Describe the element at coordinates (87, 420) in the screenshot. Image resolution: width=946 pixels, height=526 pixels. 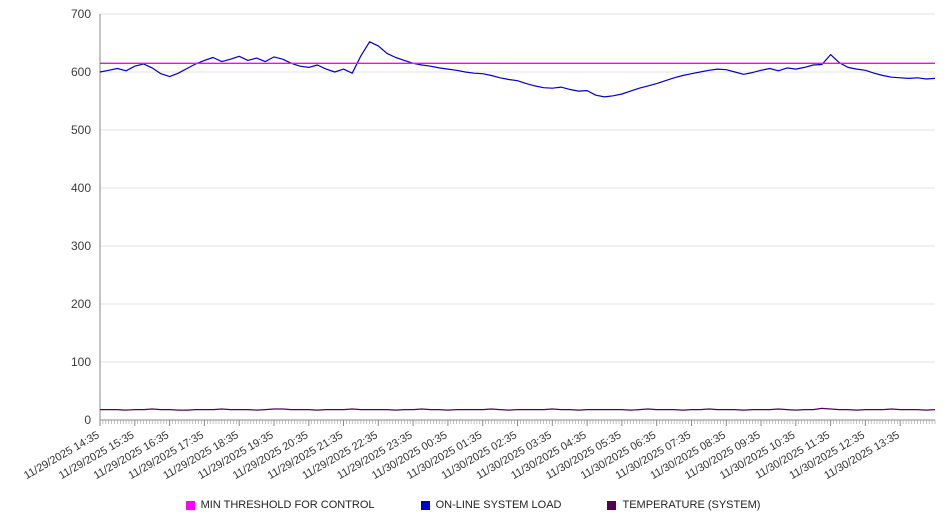
I see `y-tick-label: 0` at that location.